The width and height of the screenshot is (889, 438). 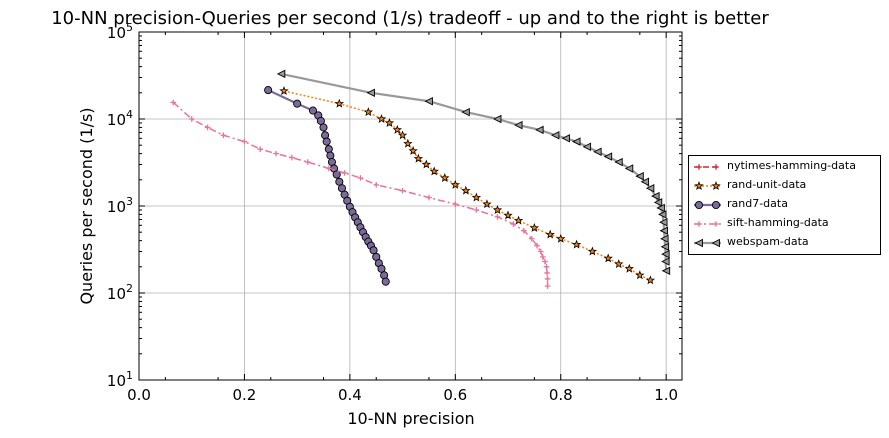 What do you see at coordinates (410, 418) in the screenshot?
I see `x-axis-label: 10-NN precision` at bounding box center [410, 418].